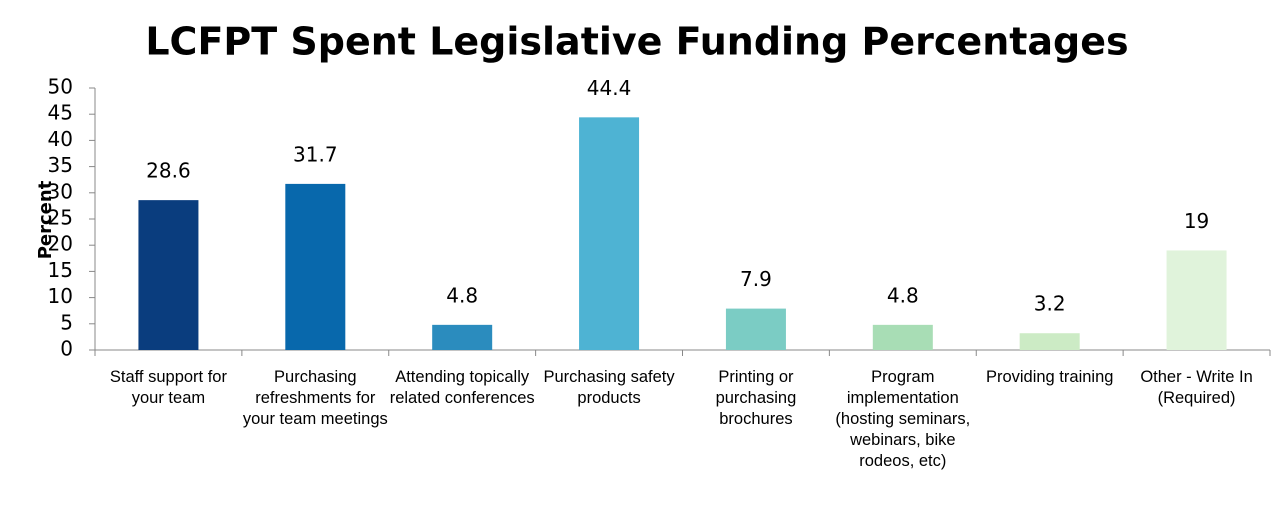  What do you see at coordinates (66, 322) in the screenshot?
I see `y-tick-label: 5` at bounding box center [66, 322].